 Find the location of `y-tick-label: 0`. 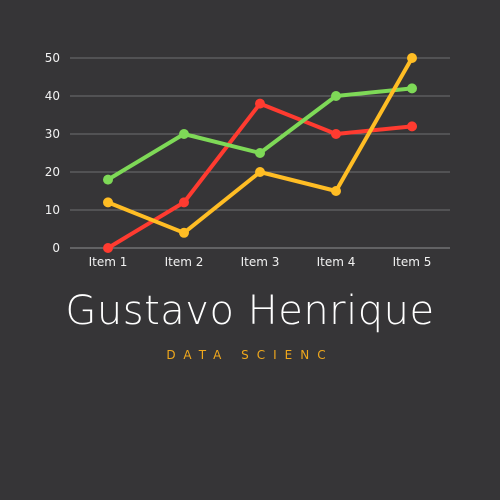

y-tick-label: 0 is located at coordinates (56, 248).